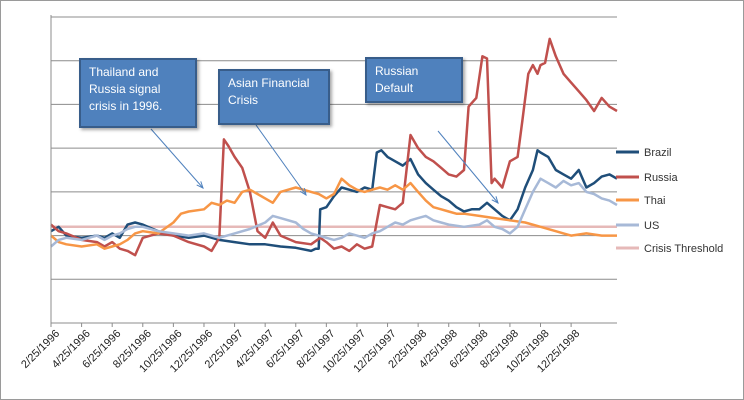 This screenshot has height=400, width=744. What do you see at coordinates (324, 164) in the screenshot?
I see `callout-arrows` at bounding box center [324, 164].